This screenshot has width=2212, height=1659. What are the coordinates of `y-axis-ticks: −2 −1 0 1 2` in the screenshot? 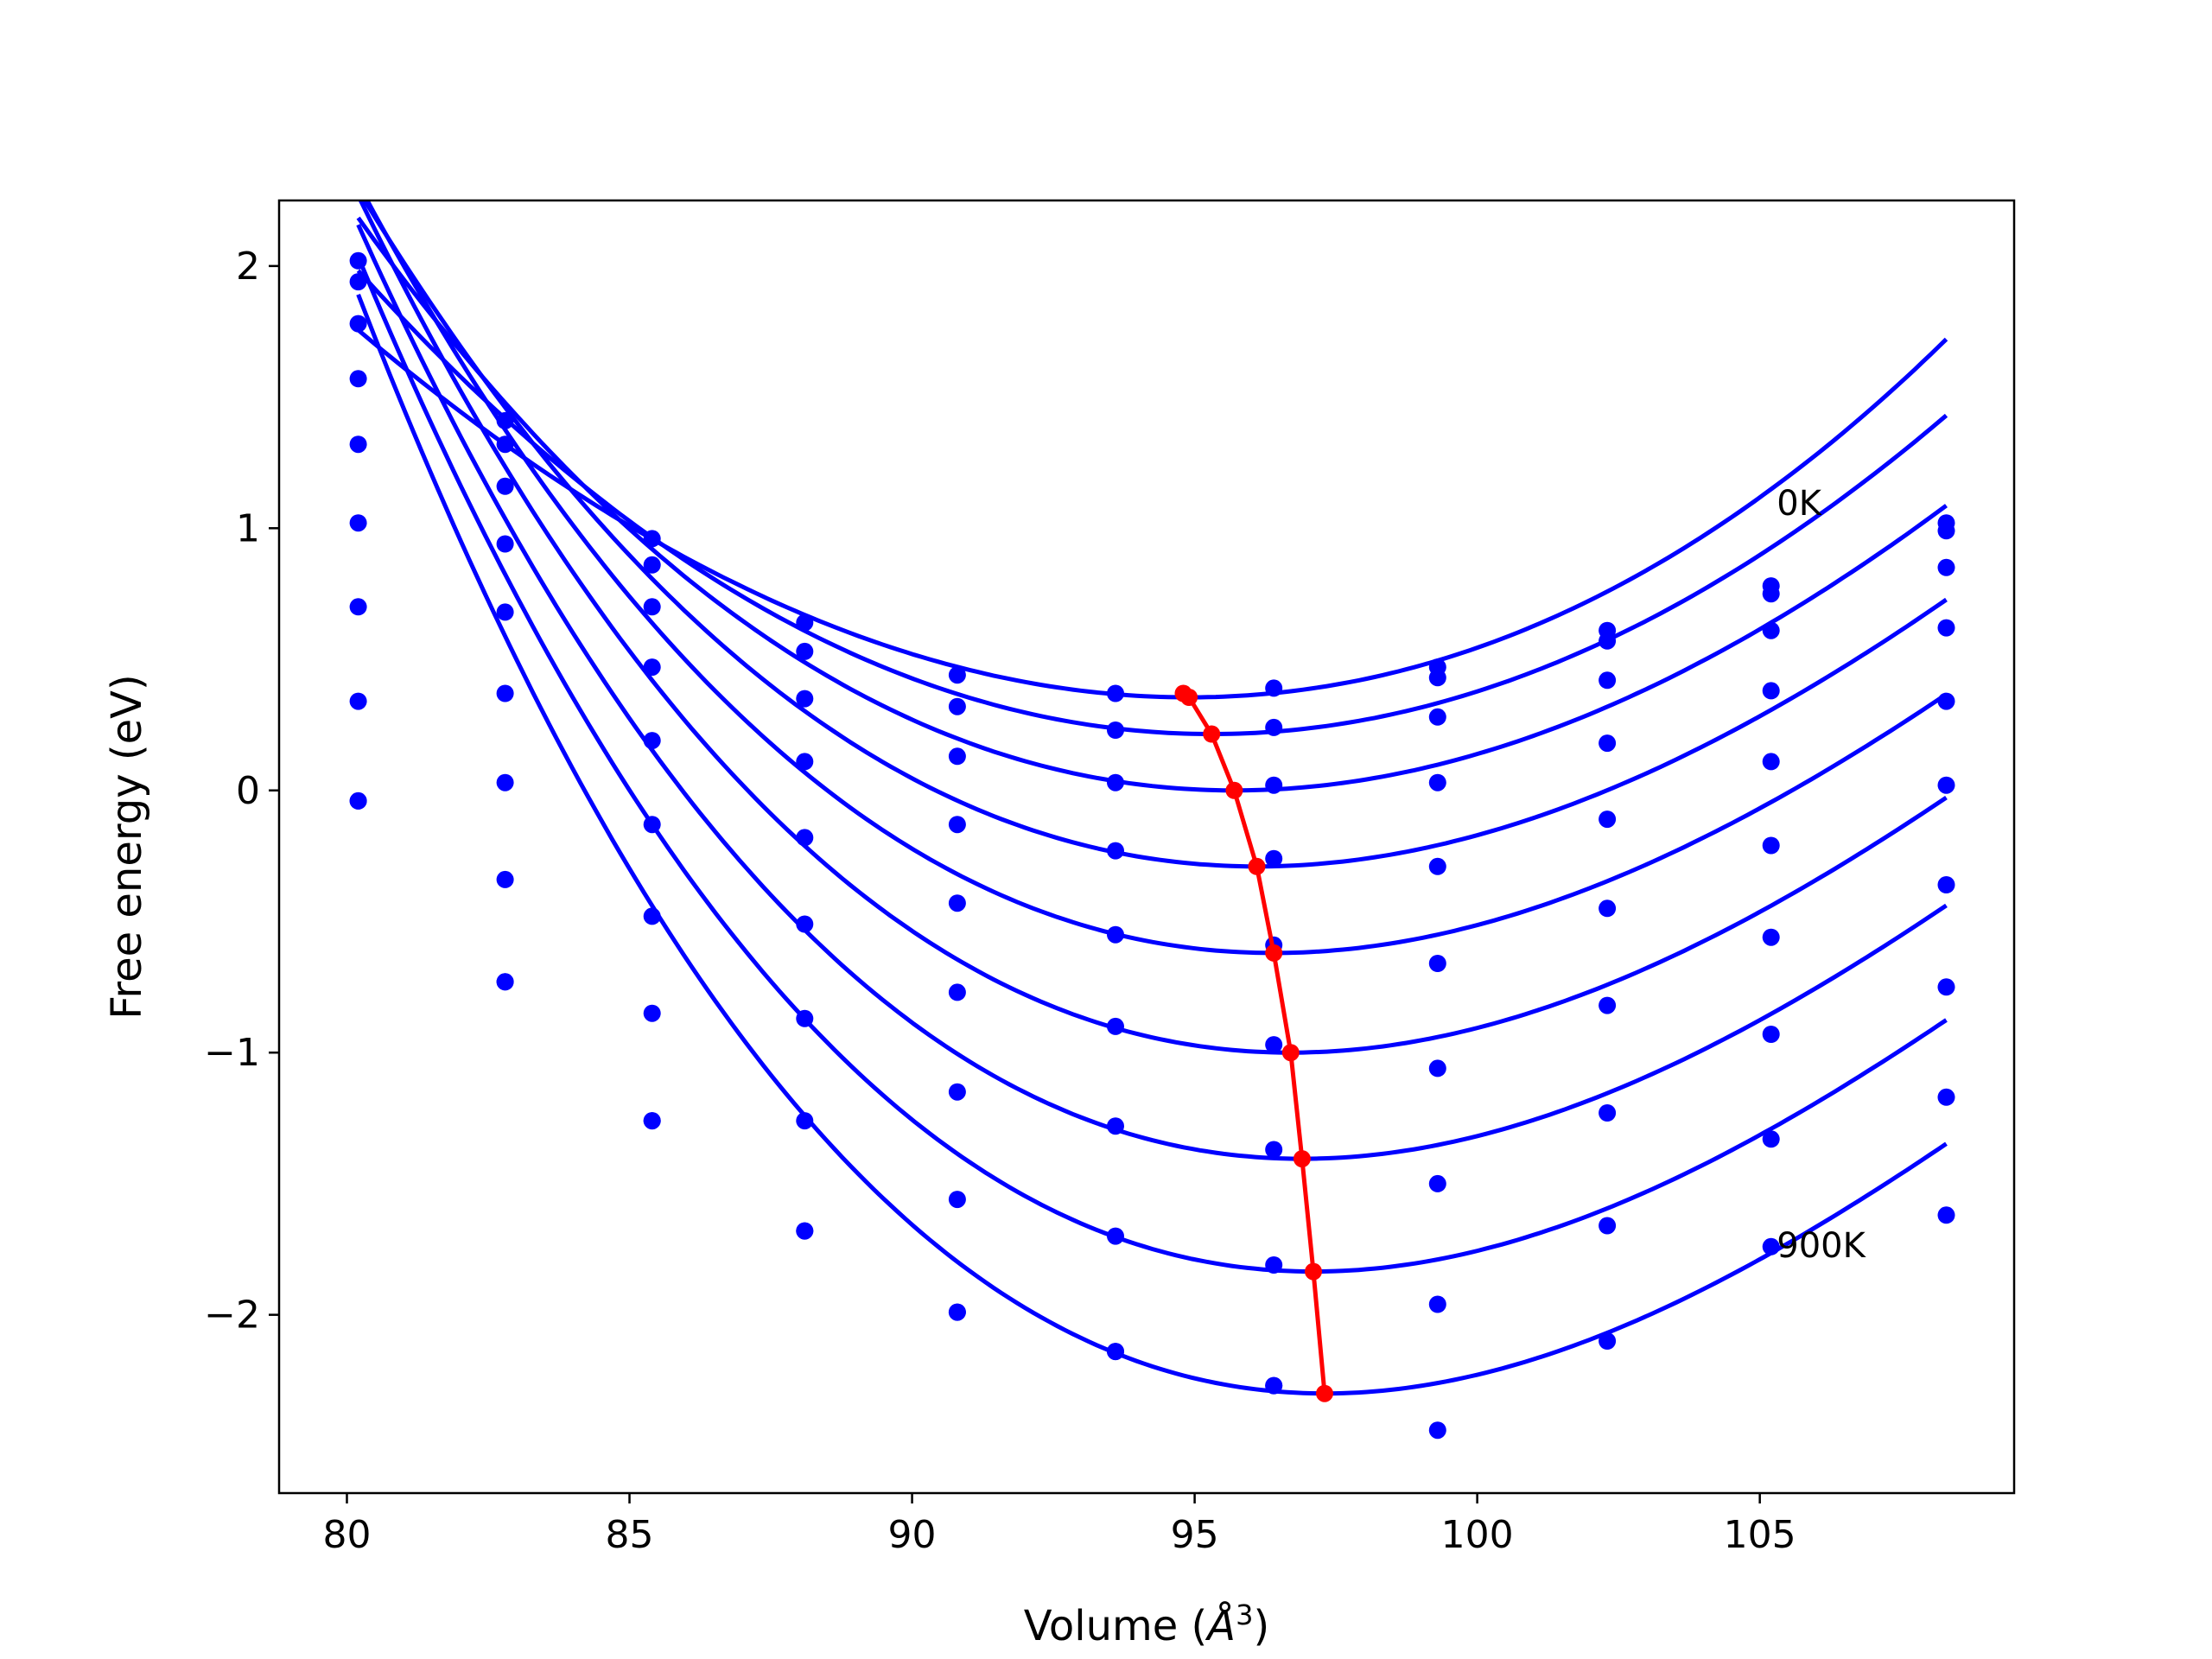 It's located at (241, 791).